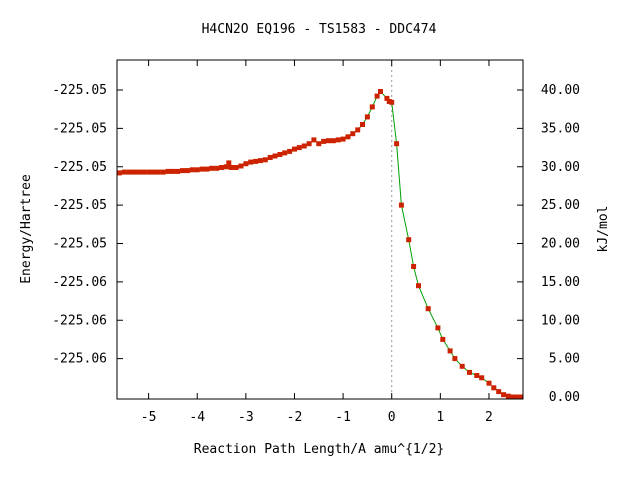  What do you see at coordinates (295, 417) in the screenshot?
I see `x-tick-label: -2` at bounding box center [295, 417].